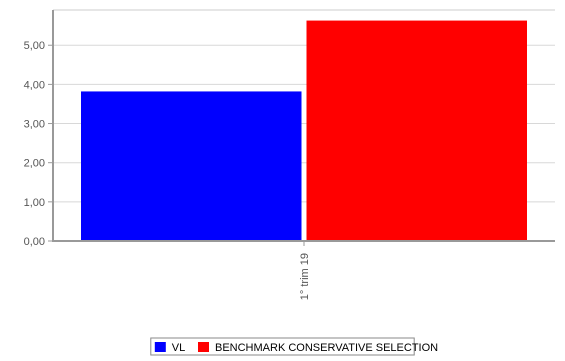 Image resolution: width=565 pixels, height=361 pixels. Describe the element at coordinates (34, 164) in the screenshot. I see `y-tick-label: 2,00` at that location.